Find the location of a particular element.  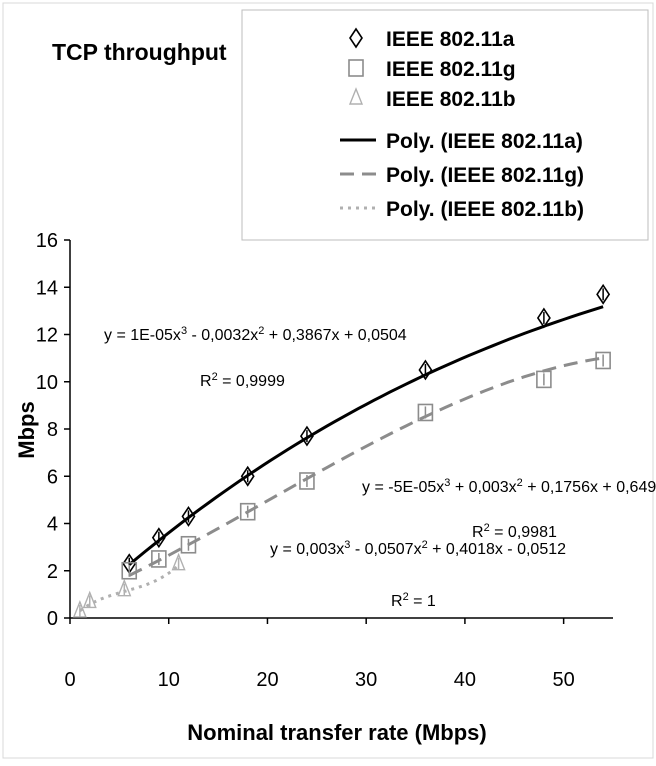

y-tick-label: 6 is located at coordinates (52, 477).